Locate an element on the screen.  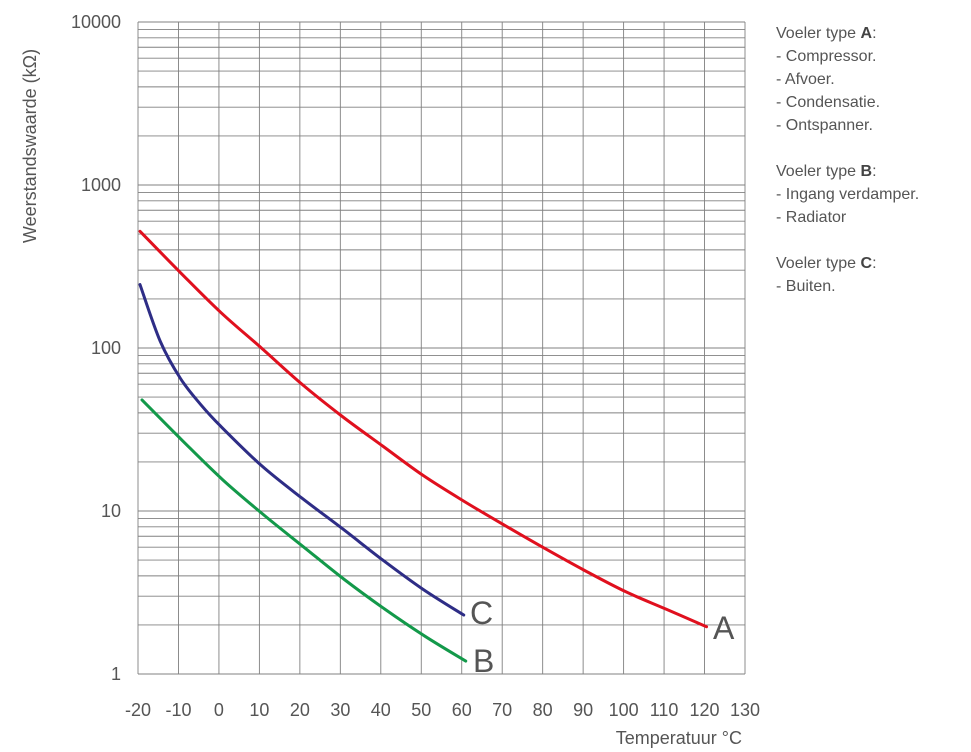
legend-title-c: Voeler type C: is located at coordinates (826, 263).